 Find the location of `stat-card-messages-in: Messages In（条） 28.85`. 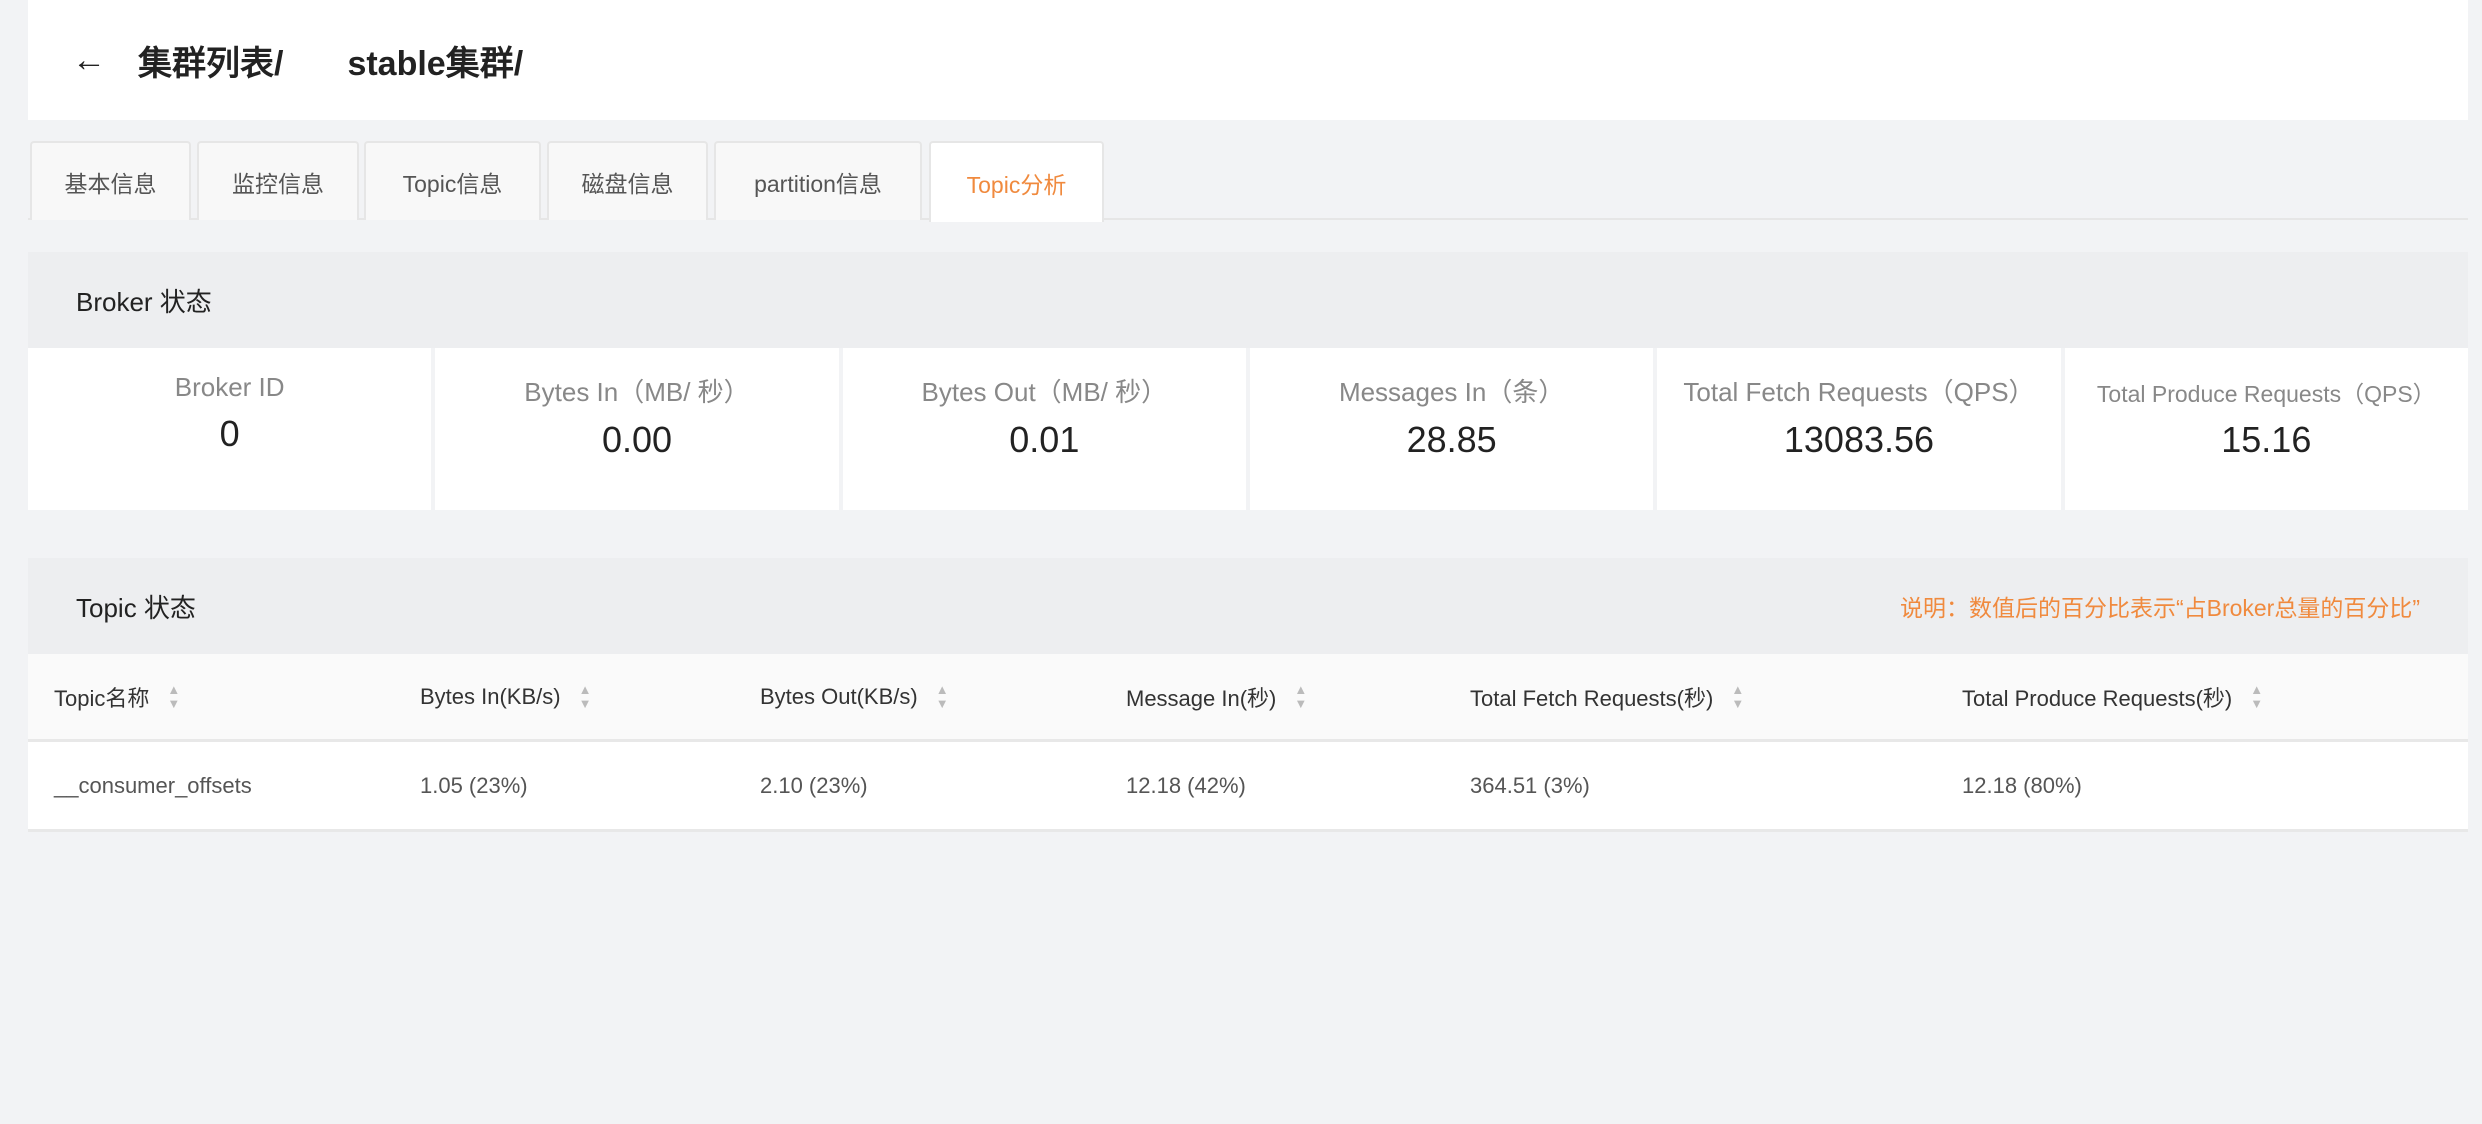

stat-card-messages-in: Messages In（条） 28.85 is located at coordinates (1451, 429).